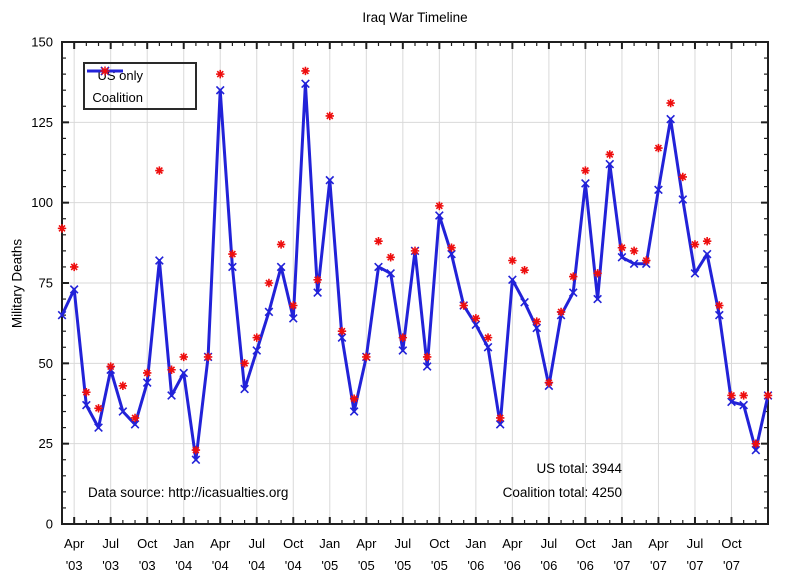  What do you see at coordinates (46, 283) in the screenshot?
I see `y-tick-label: 75` at bounding box center [46, 283].